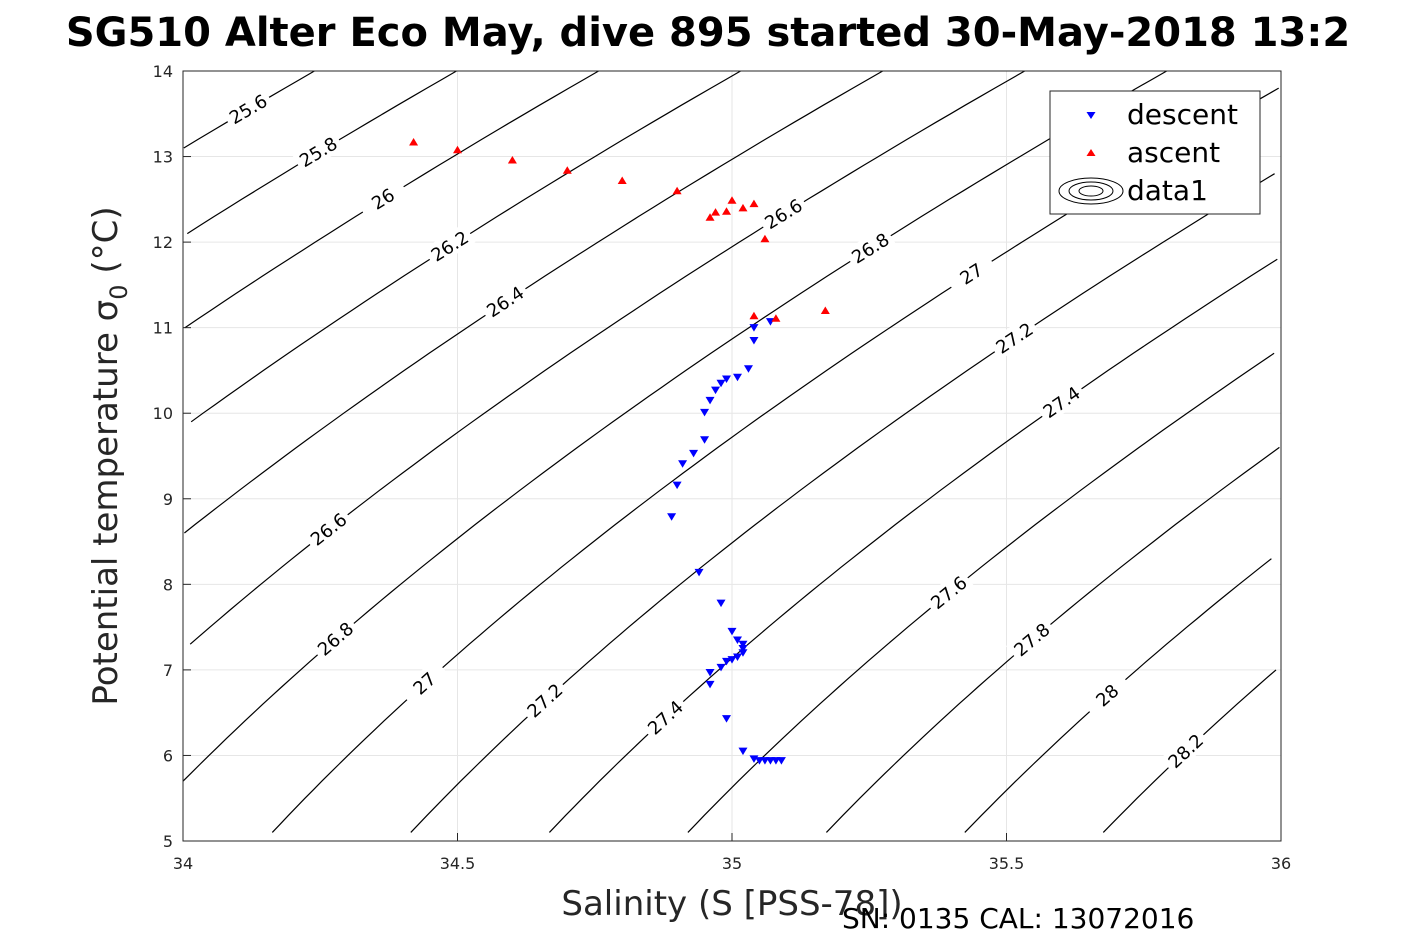 Image resolution: width=1417 pixels, height=945 pixels. I want to click on x-tick-label: 34.5, so click(458, 863).